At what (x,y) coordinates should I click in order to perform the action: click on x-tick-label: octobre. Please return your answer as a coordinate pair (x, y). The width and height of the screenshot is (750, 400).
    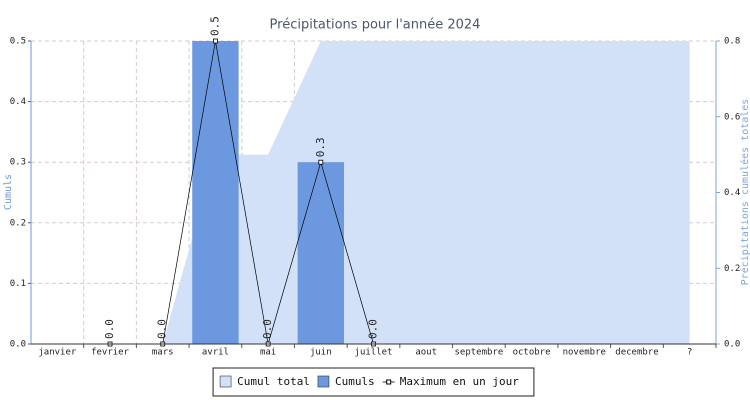
    Looking at the image, I should click on (532, 353).